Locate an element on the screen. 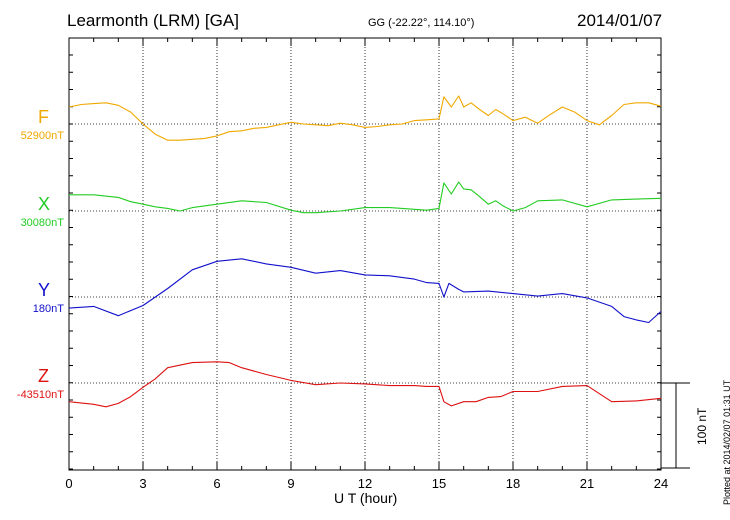 This screenshot has height=520, width=730. station-coordinates: GG (-22.22°, 114.10°) is located at coordinates (421, 23).